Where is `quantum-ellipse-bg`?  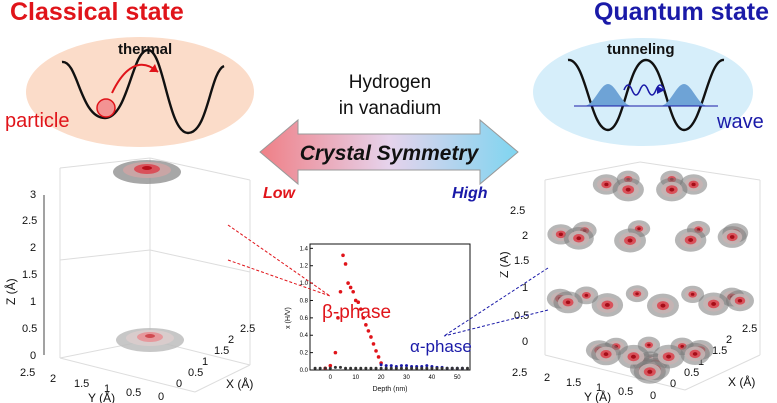
quantum-ellipse-bg is located at coordinates (643, 92).